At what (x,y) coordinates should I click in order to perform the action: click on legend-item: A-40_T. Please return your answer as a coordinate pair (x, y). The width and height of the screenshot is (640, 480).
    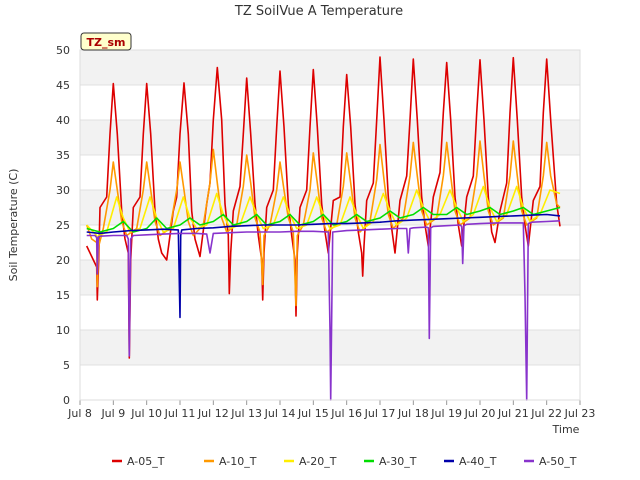
    Looking at the image, I should click on (470, 461).